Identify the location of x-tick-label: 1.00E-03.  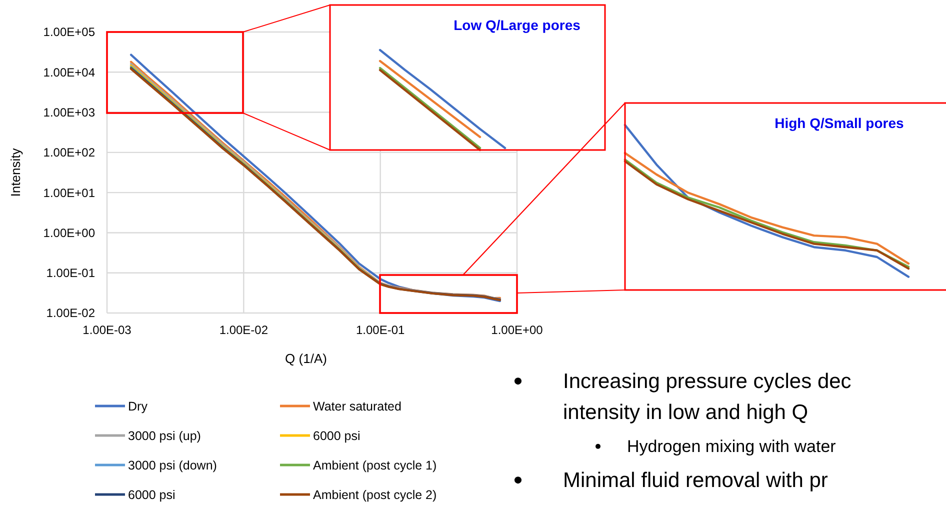
(107, 330).